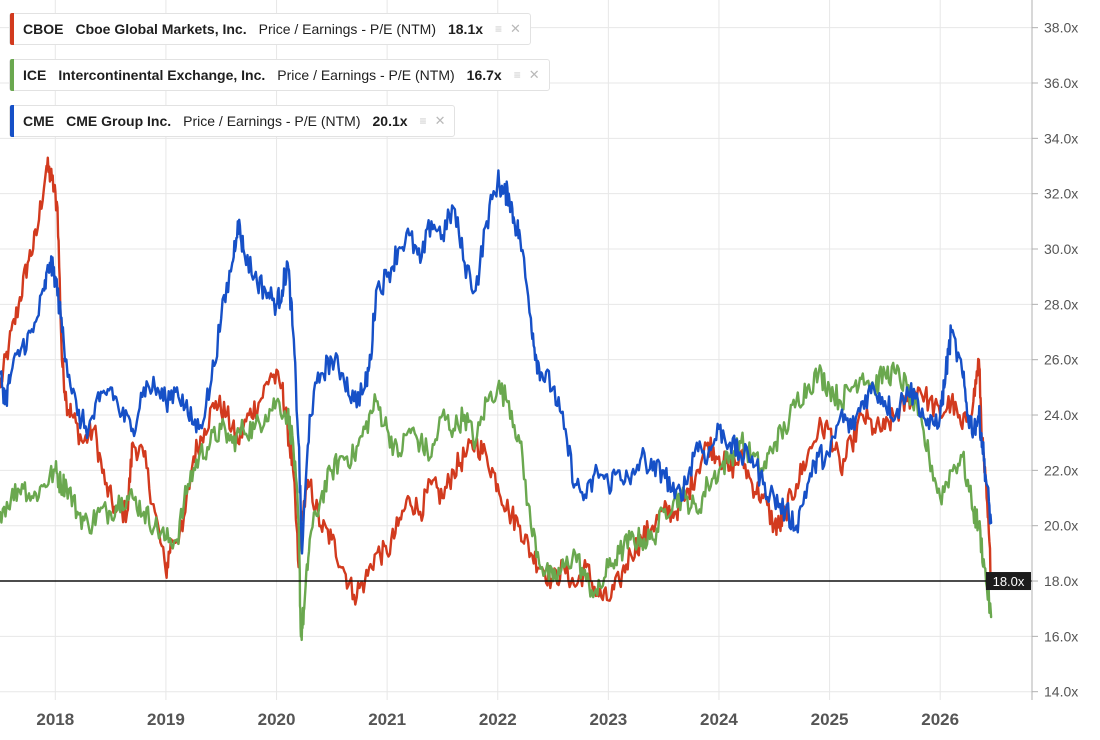 The height and width of the screenshot is (740, 1100). Describe the element at coordinates (1061, 526) in the screenshot. I see `y-tick-label: 20.0x` at that location.